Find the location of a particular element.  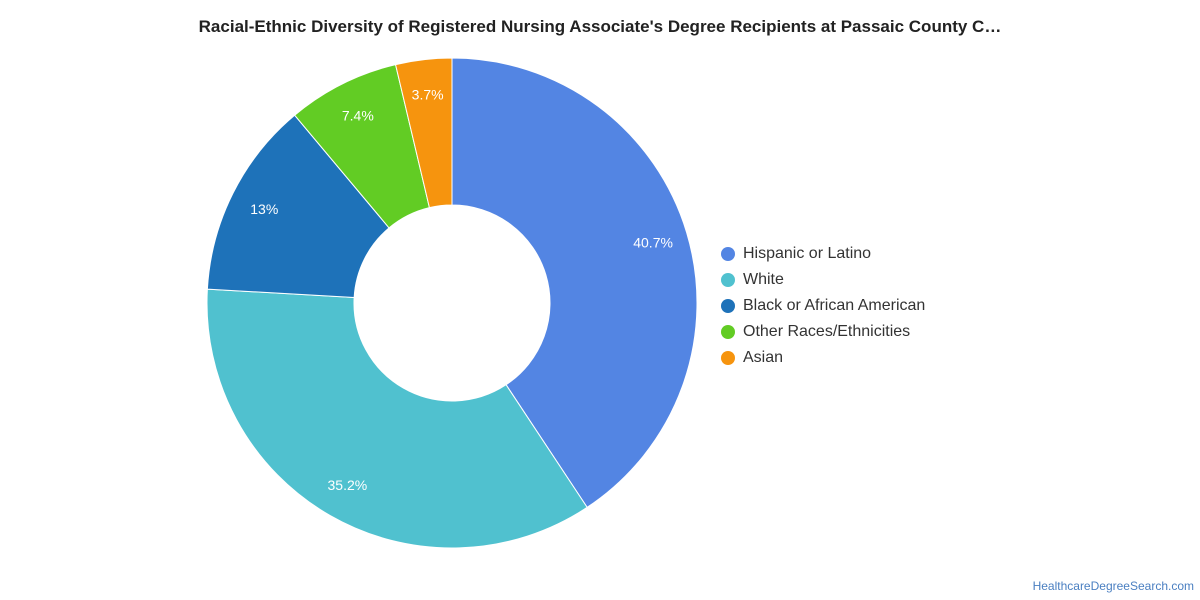

legend-label: Asian is located at coordinates (763, 357).